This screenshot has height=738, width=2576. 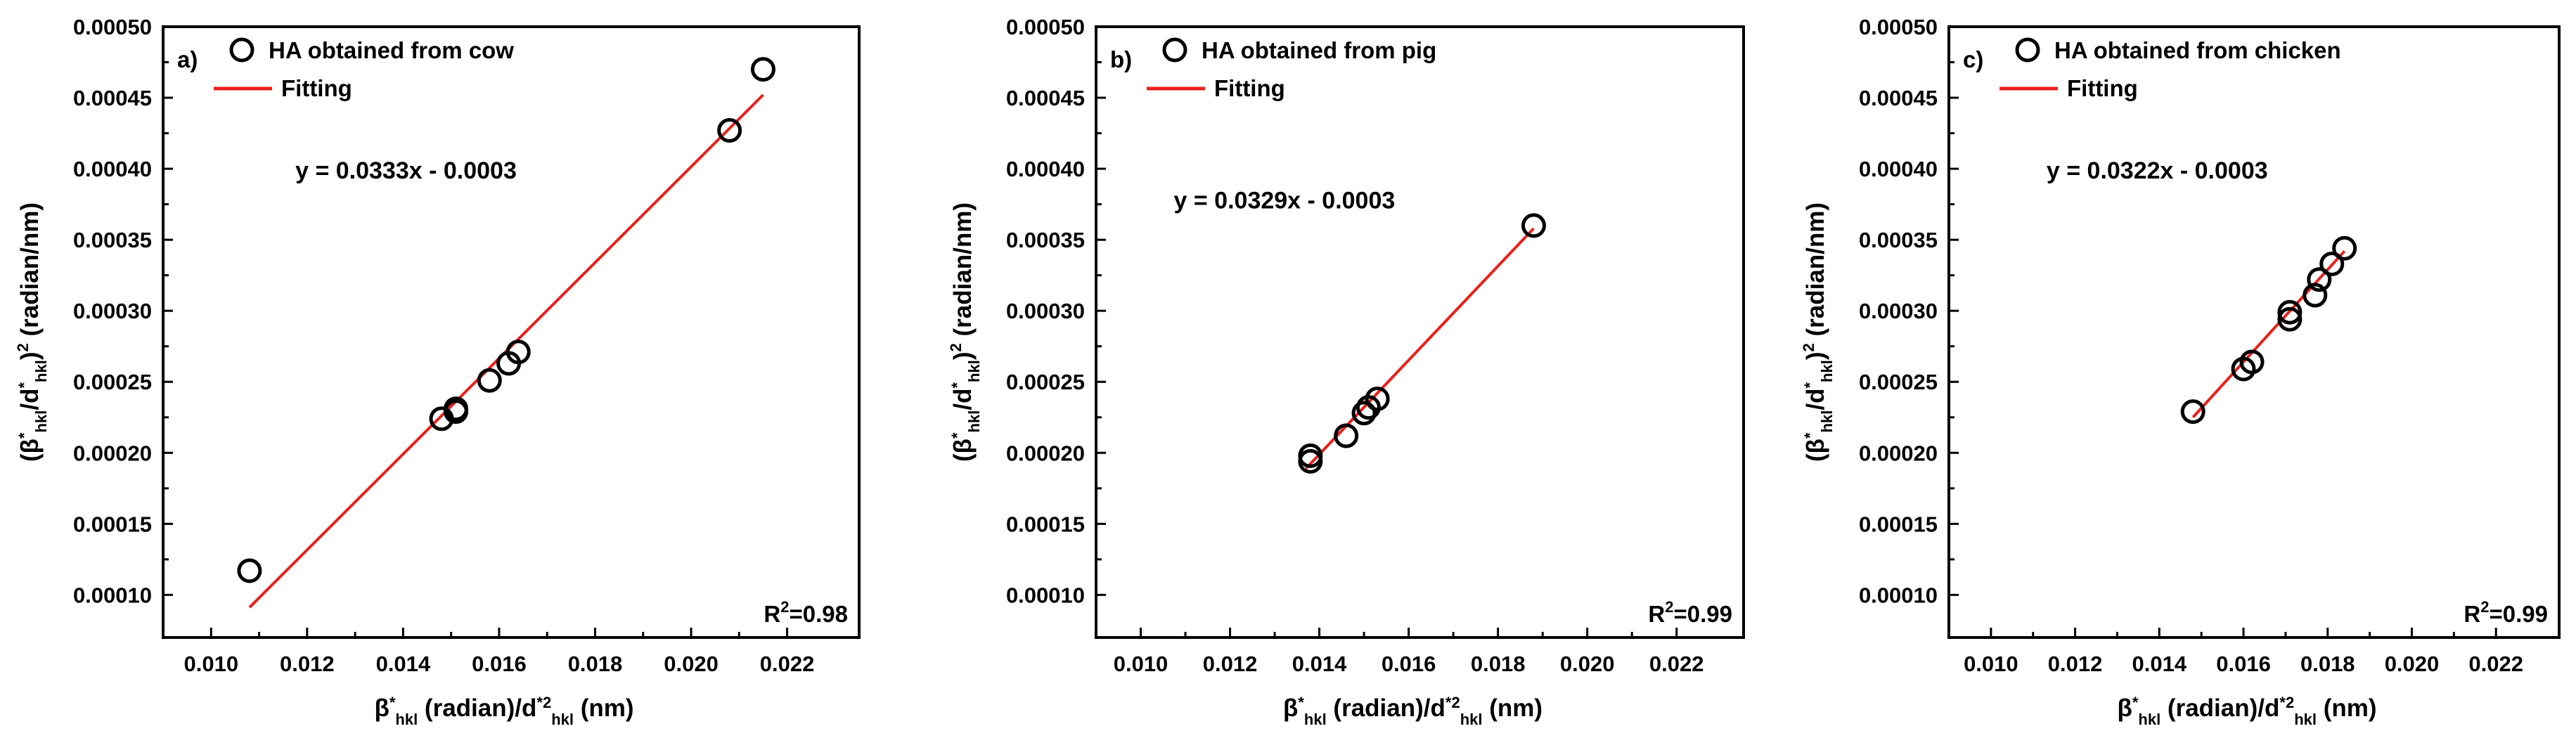 What do you see at coordinates (2135, 702) in the screenshot?
I see `x-label-star: *` at bounding box center [2135, 702].